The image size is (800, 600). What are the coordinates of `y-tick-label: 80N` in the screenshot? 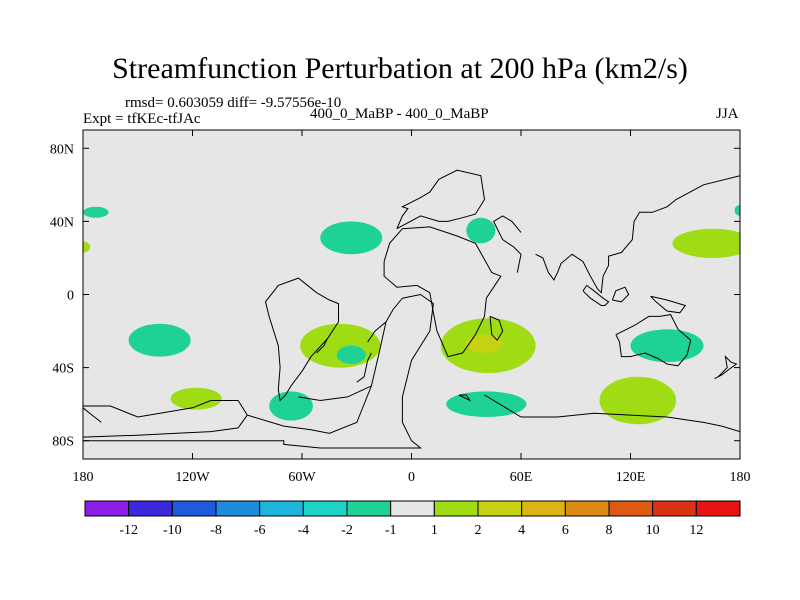 It's located at (62, 149).